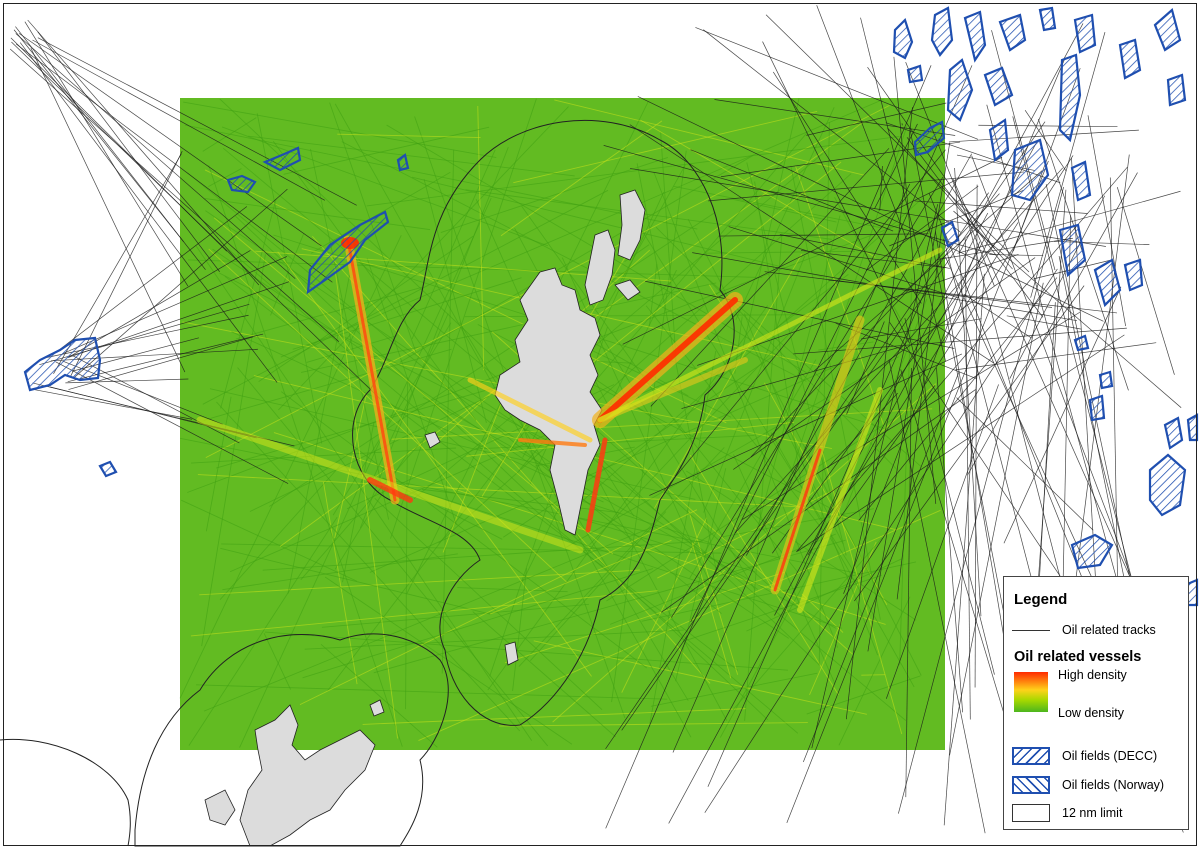 The image size is (1200, 849). Describe the element at coordinates (1078, 657) in the screenshot. I see `vessels-heading: Oil related vessels` at that location.